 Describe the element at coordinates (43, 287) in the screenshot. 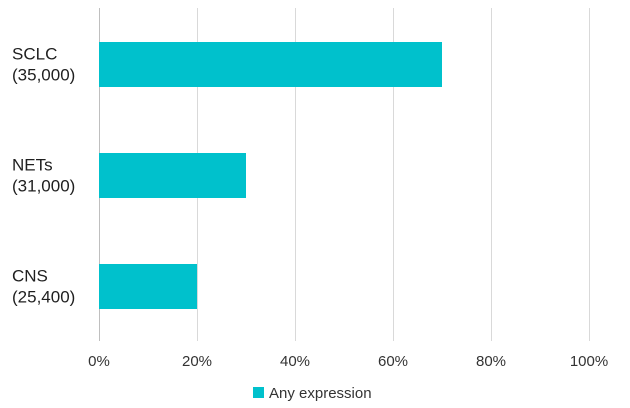

I see `category-label-cns: CNS (25,400)` at that location.